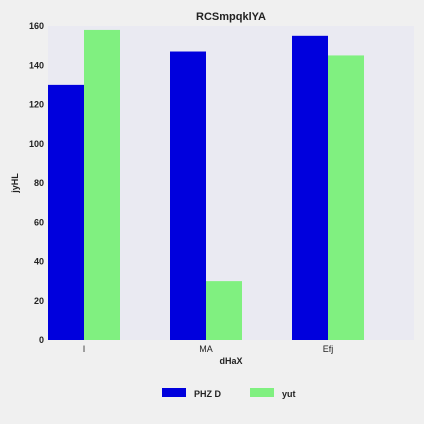 Image resolution: width=424 pixels, height=424 pixels. I want to click on y-tick-label: 20, so click(39, 301).